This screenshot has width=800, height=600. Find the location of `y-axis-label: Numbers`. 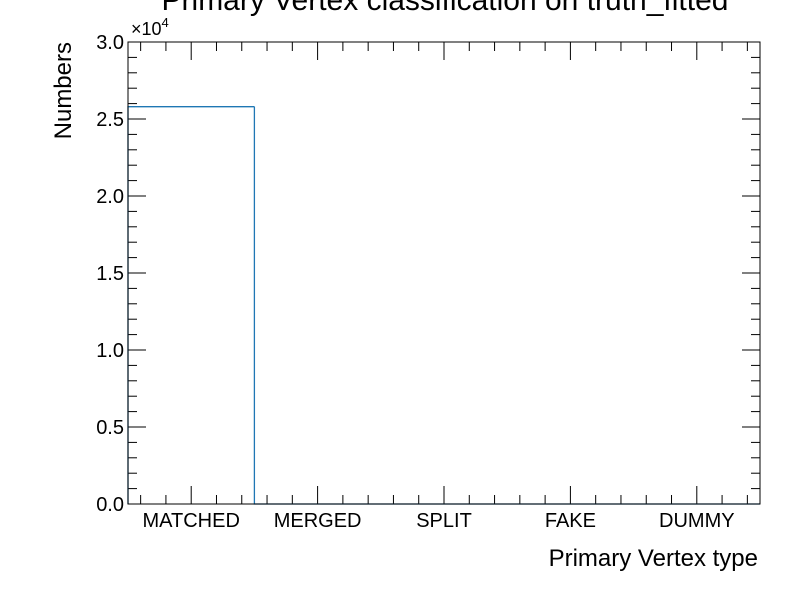

y-axis-label: Numbers is located at coordinates (63, 90).